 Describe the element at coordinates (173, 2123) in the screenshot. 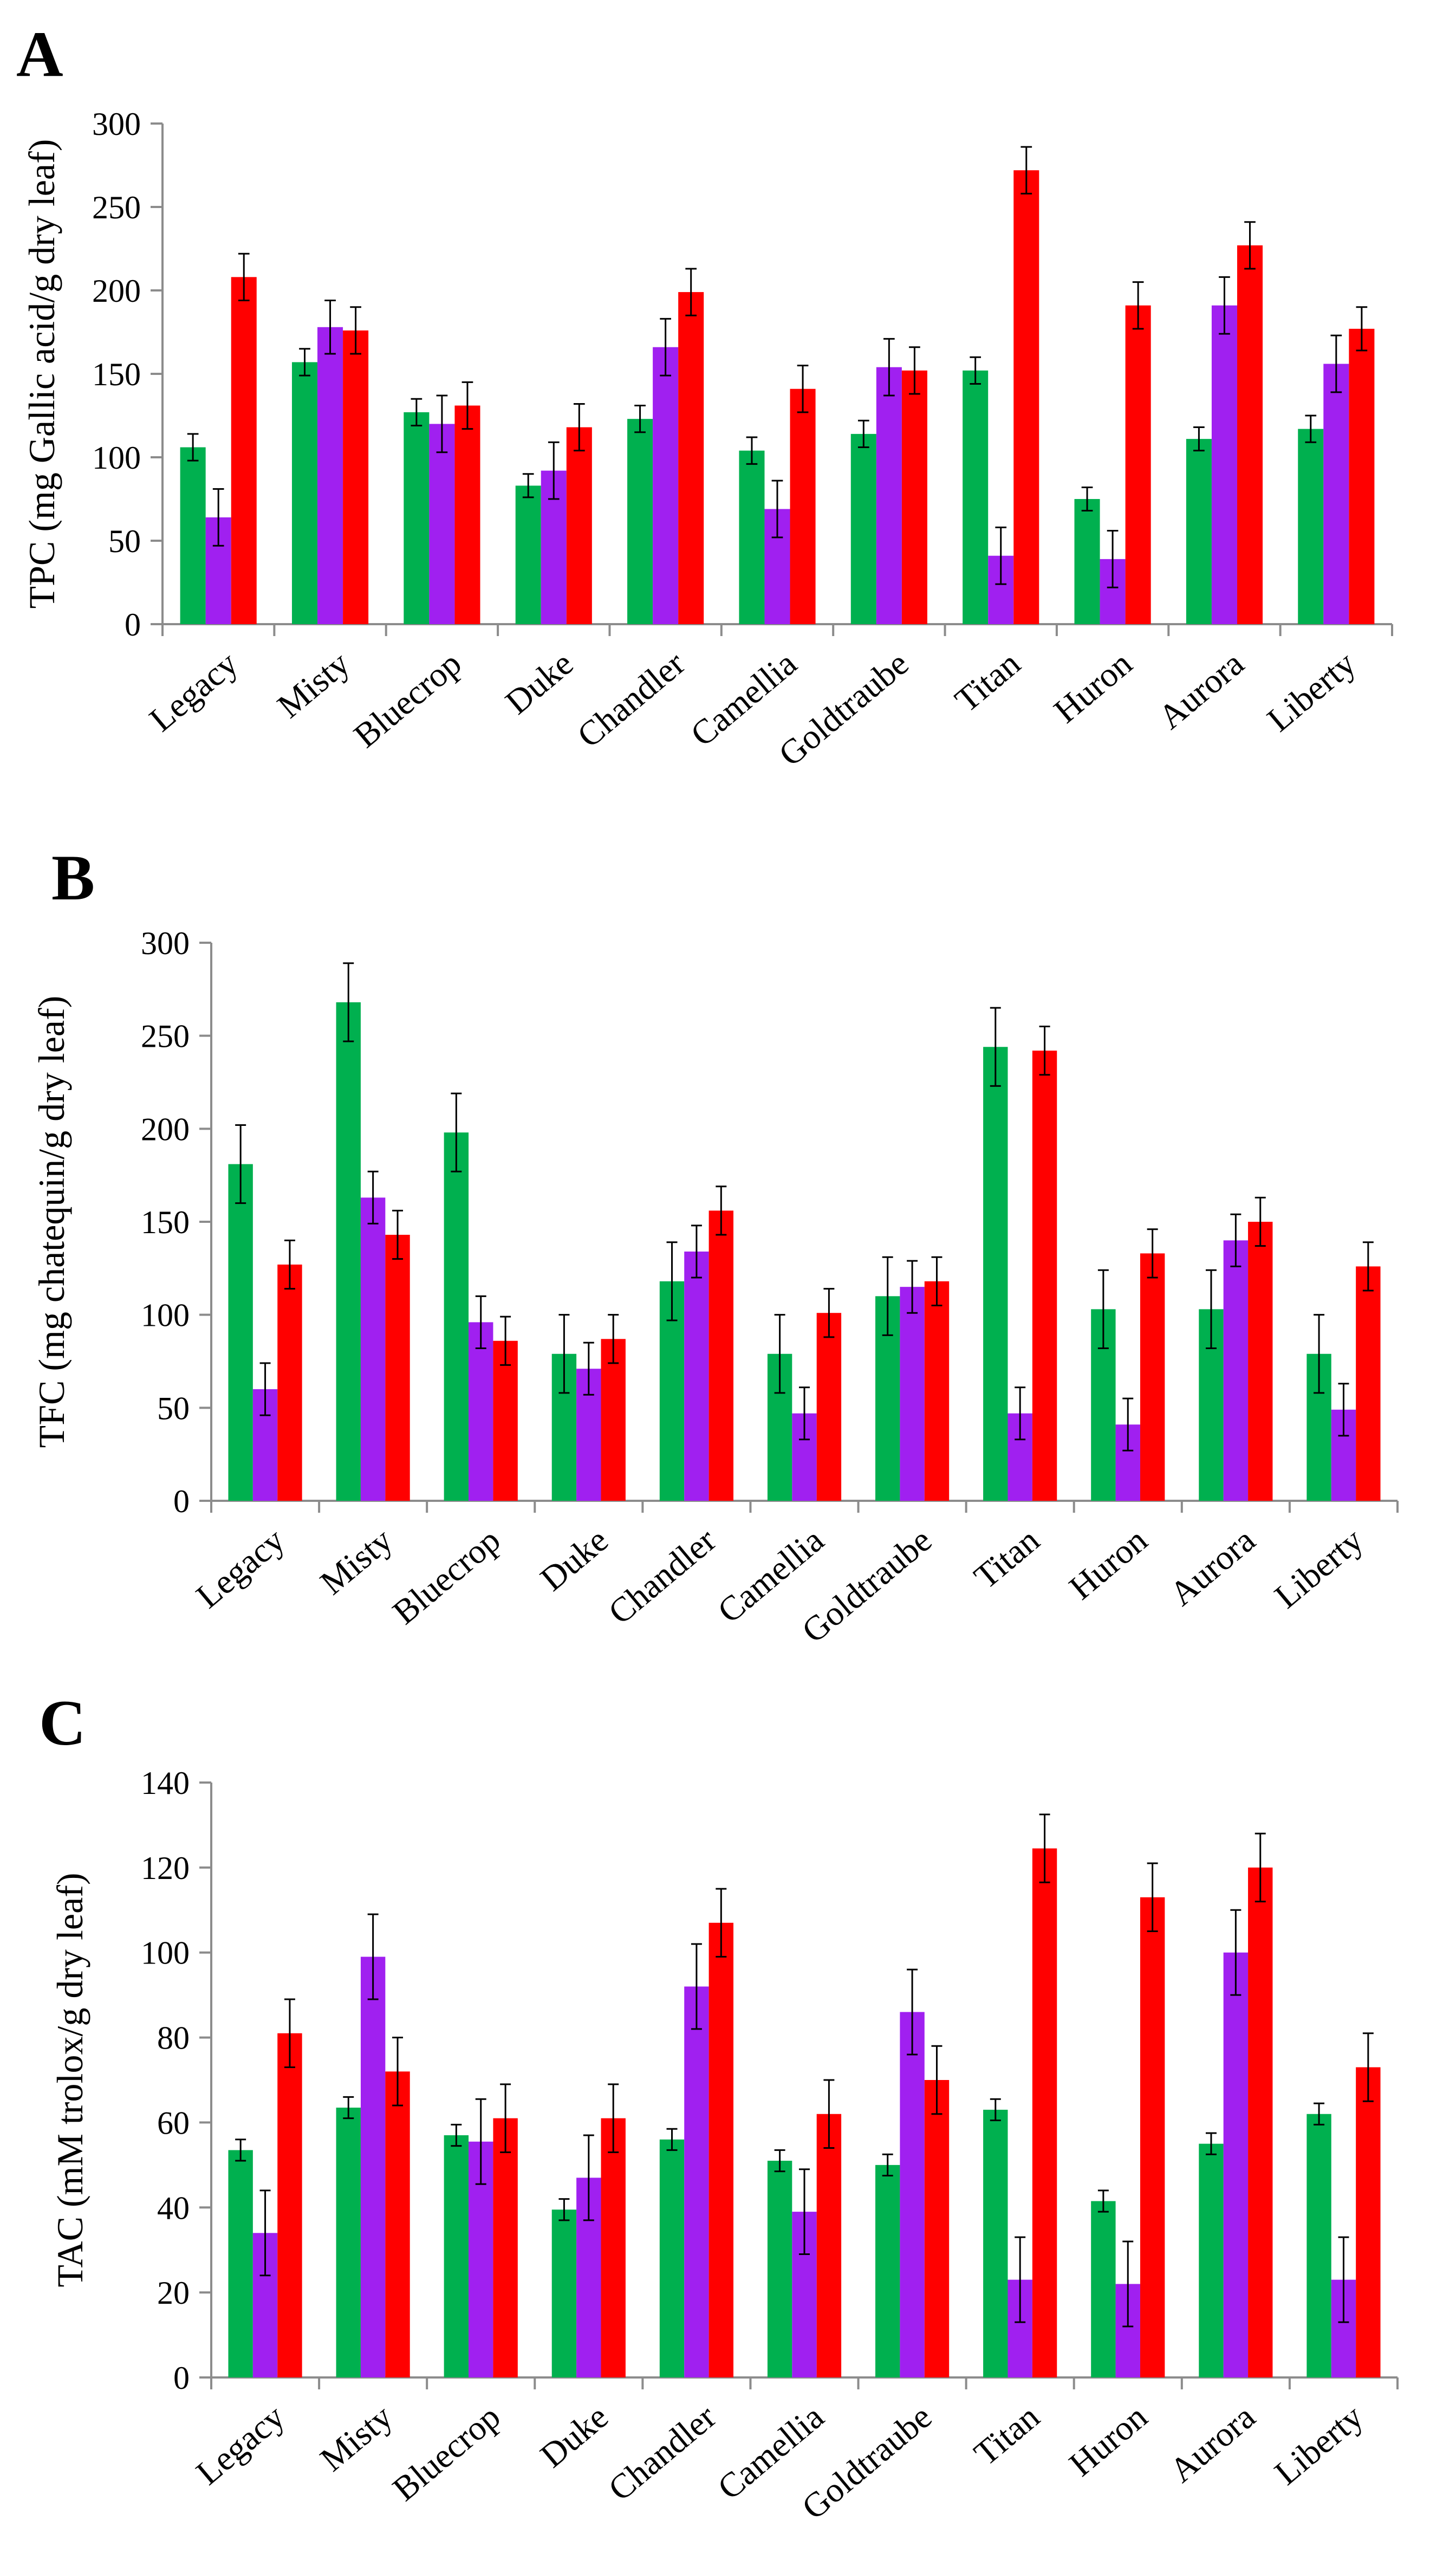

I see `y-tick-label: 60` at that location.